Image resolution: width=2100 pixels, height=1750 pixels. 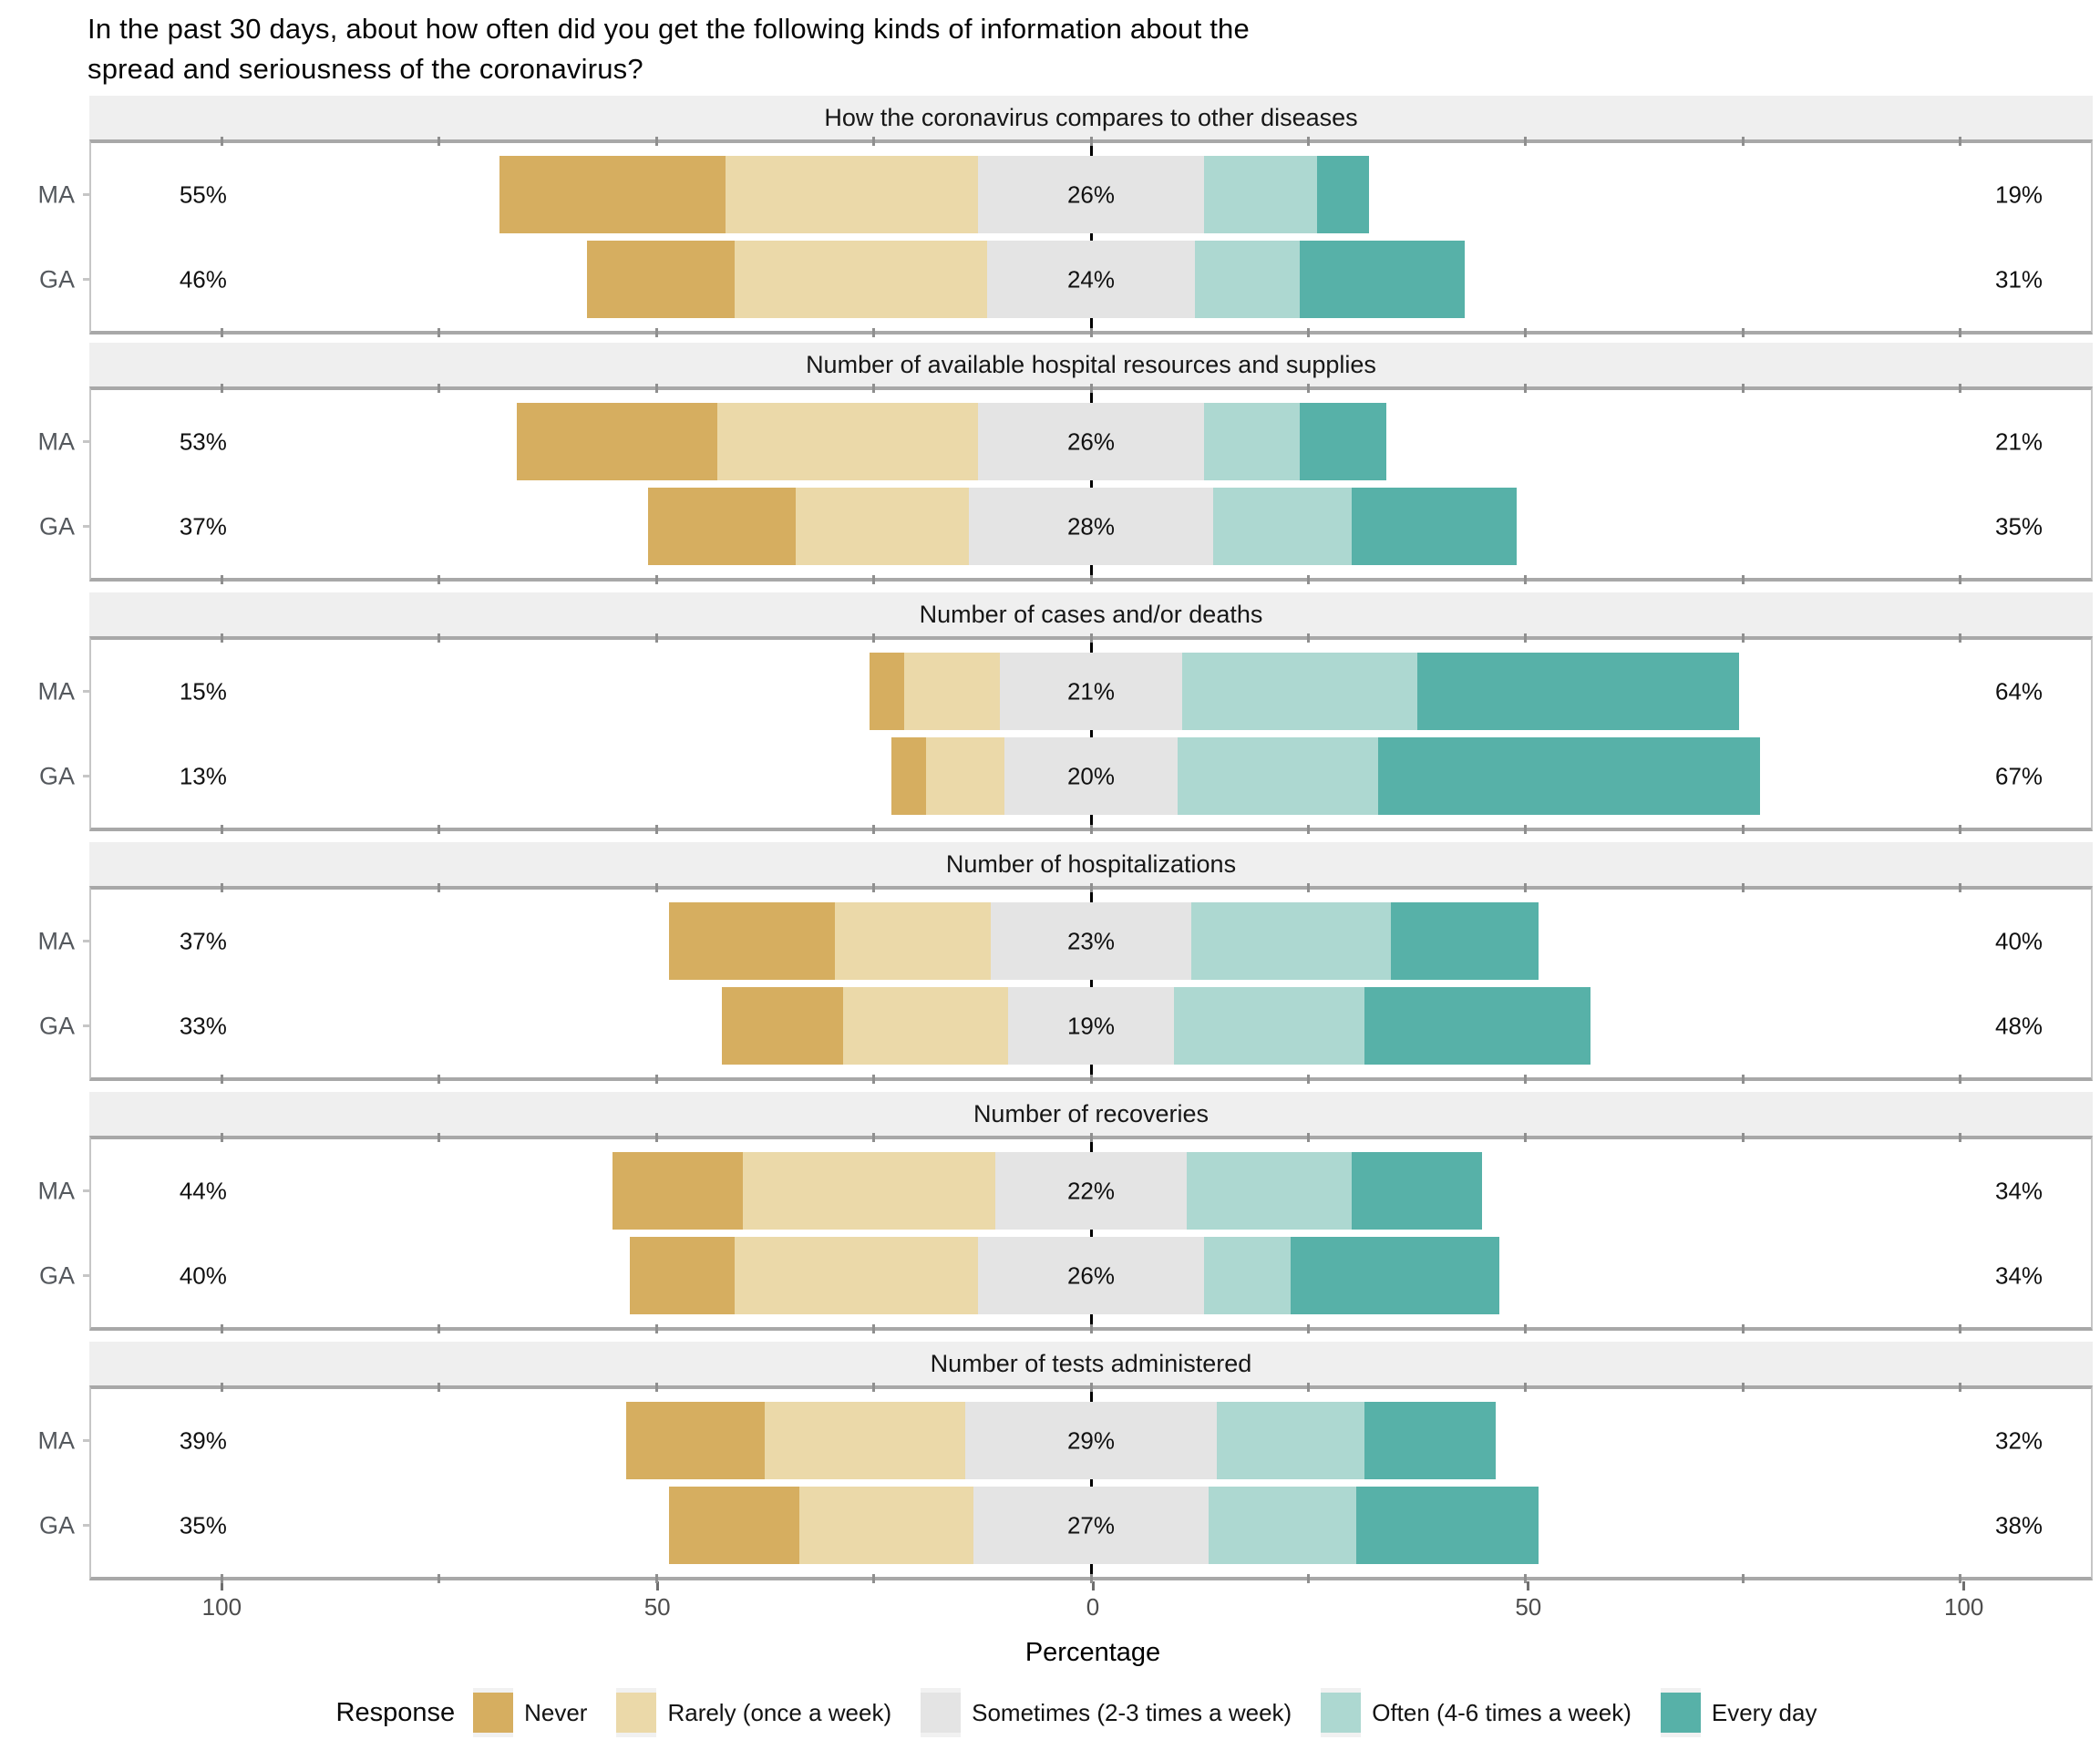 I want to click on sometimes-label: 21%, so click(x=1091, y=691).